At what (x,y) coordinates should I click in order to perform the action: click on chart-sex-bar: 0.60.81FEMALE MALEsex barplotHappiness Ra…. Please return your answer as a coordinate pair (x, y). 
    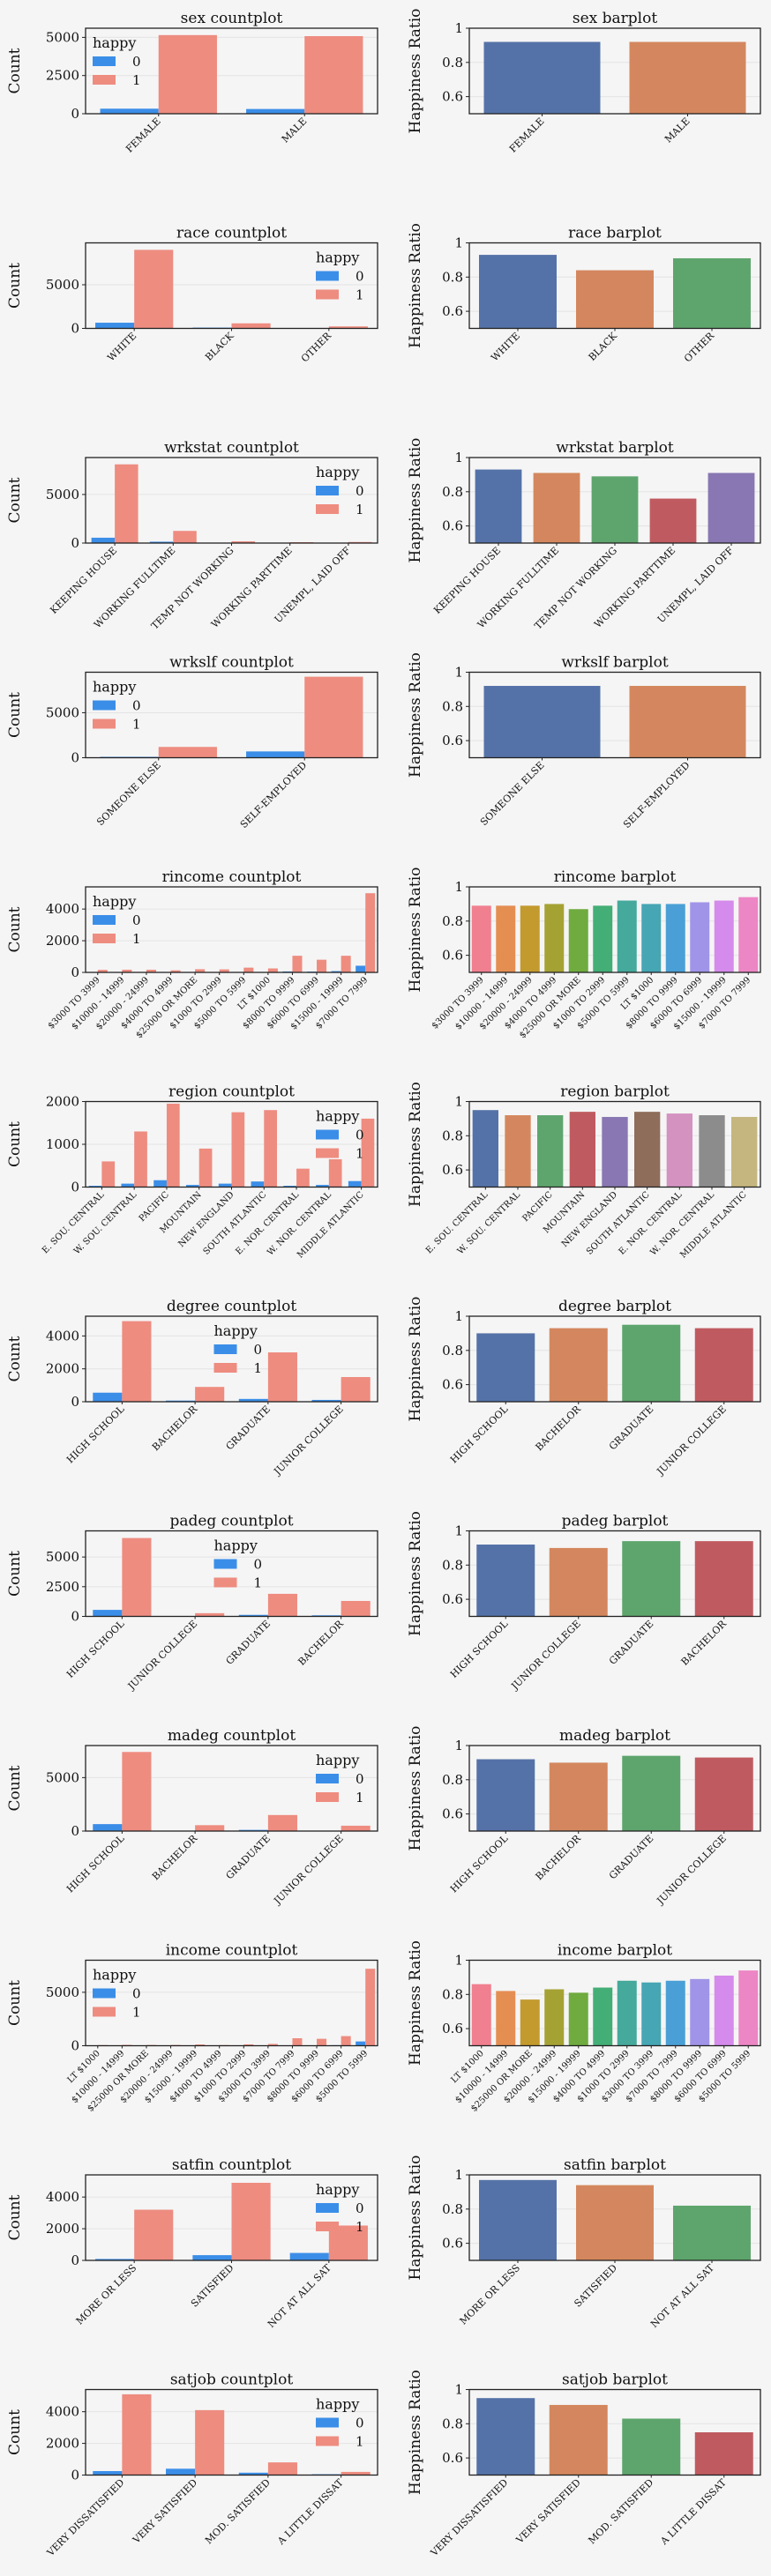
    Looking at the image, I should click on (583, 82).